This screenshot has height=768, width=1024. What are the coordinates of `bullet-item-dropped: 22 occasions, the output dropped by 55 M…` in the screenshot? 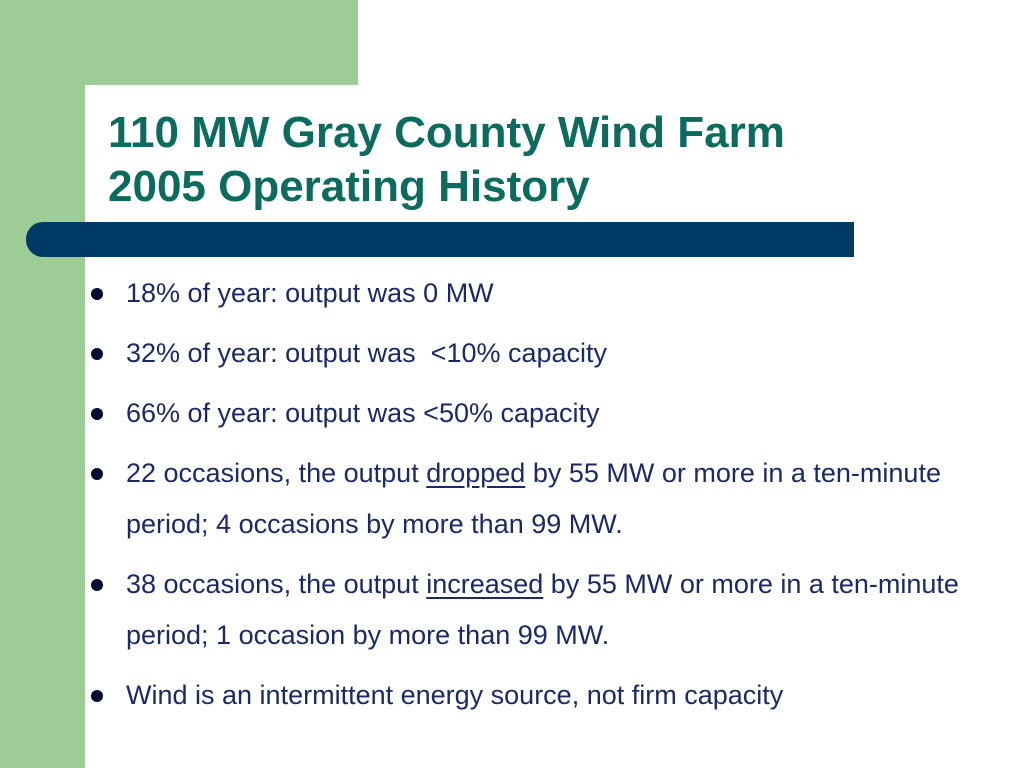 It's located at (553, 499).